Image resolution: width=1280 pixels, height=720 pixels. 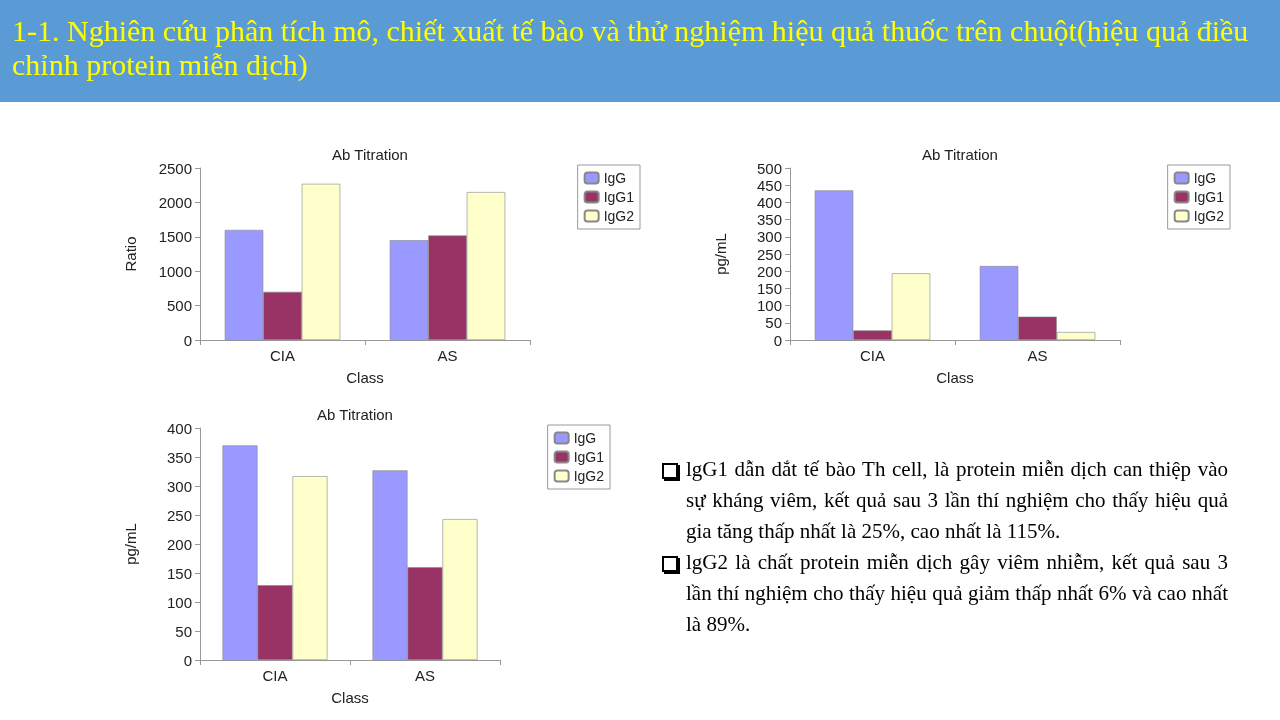 I want to click on y-tick-label: 450, so click(x=769, y=185).